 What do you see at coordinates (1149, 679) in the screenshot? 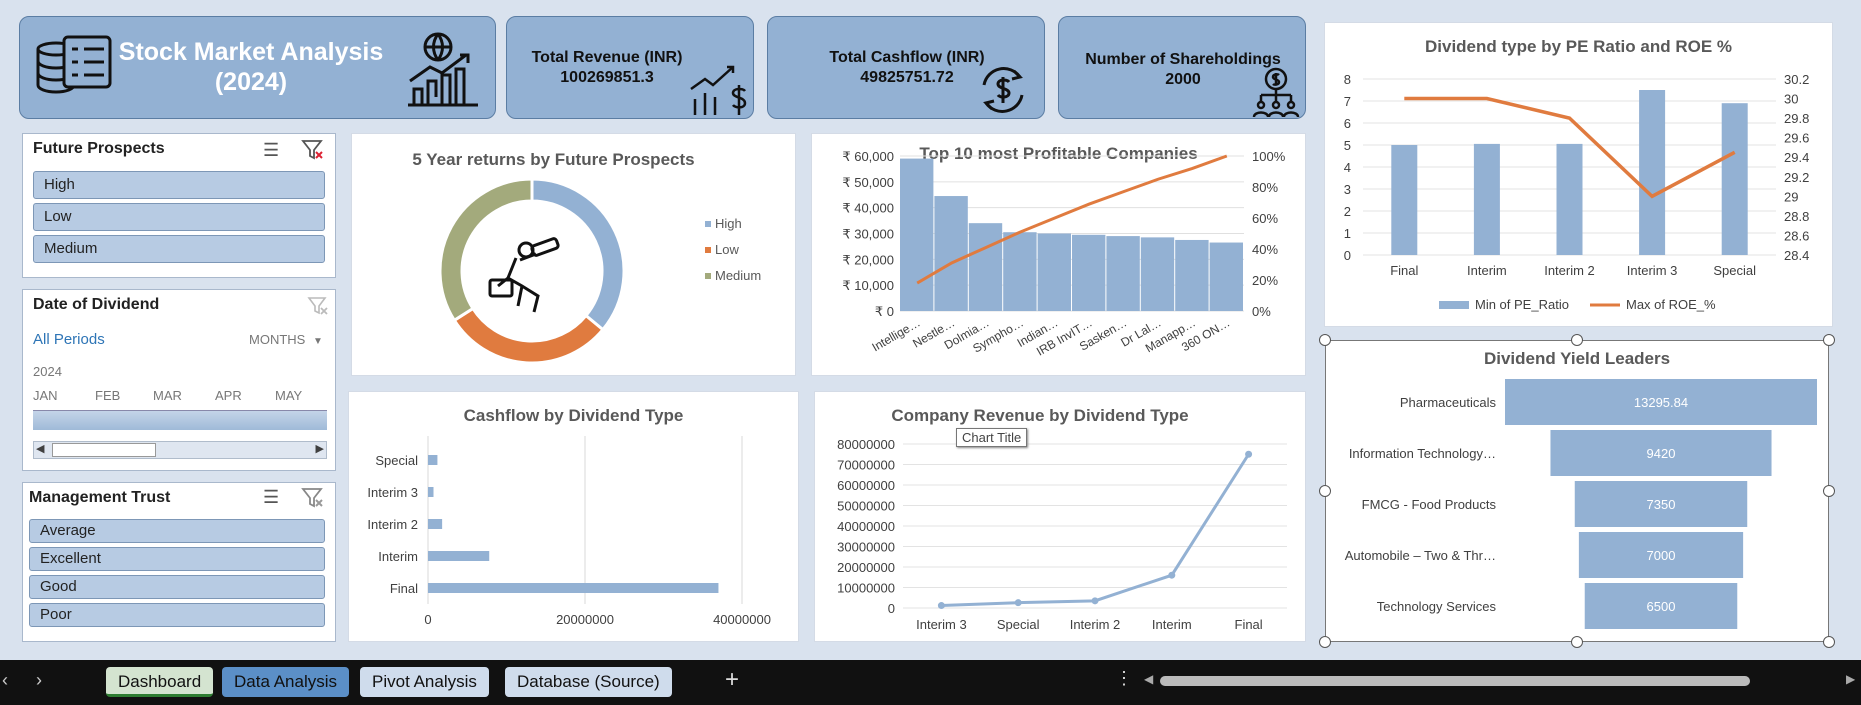
I see `hscroll-left-icon: ◀` at bounding box center [1149, 679].